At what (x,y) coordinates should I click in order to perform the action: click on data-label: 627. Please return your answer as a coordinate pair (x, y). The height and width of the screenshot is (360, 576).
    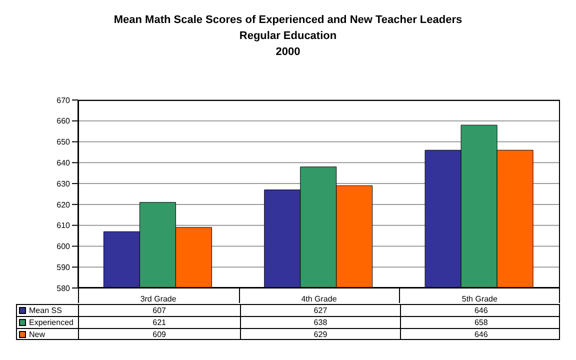
    Looking at the image, I should click on (320, 310).